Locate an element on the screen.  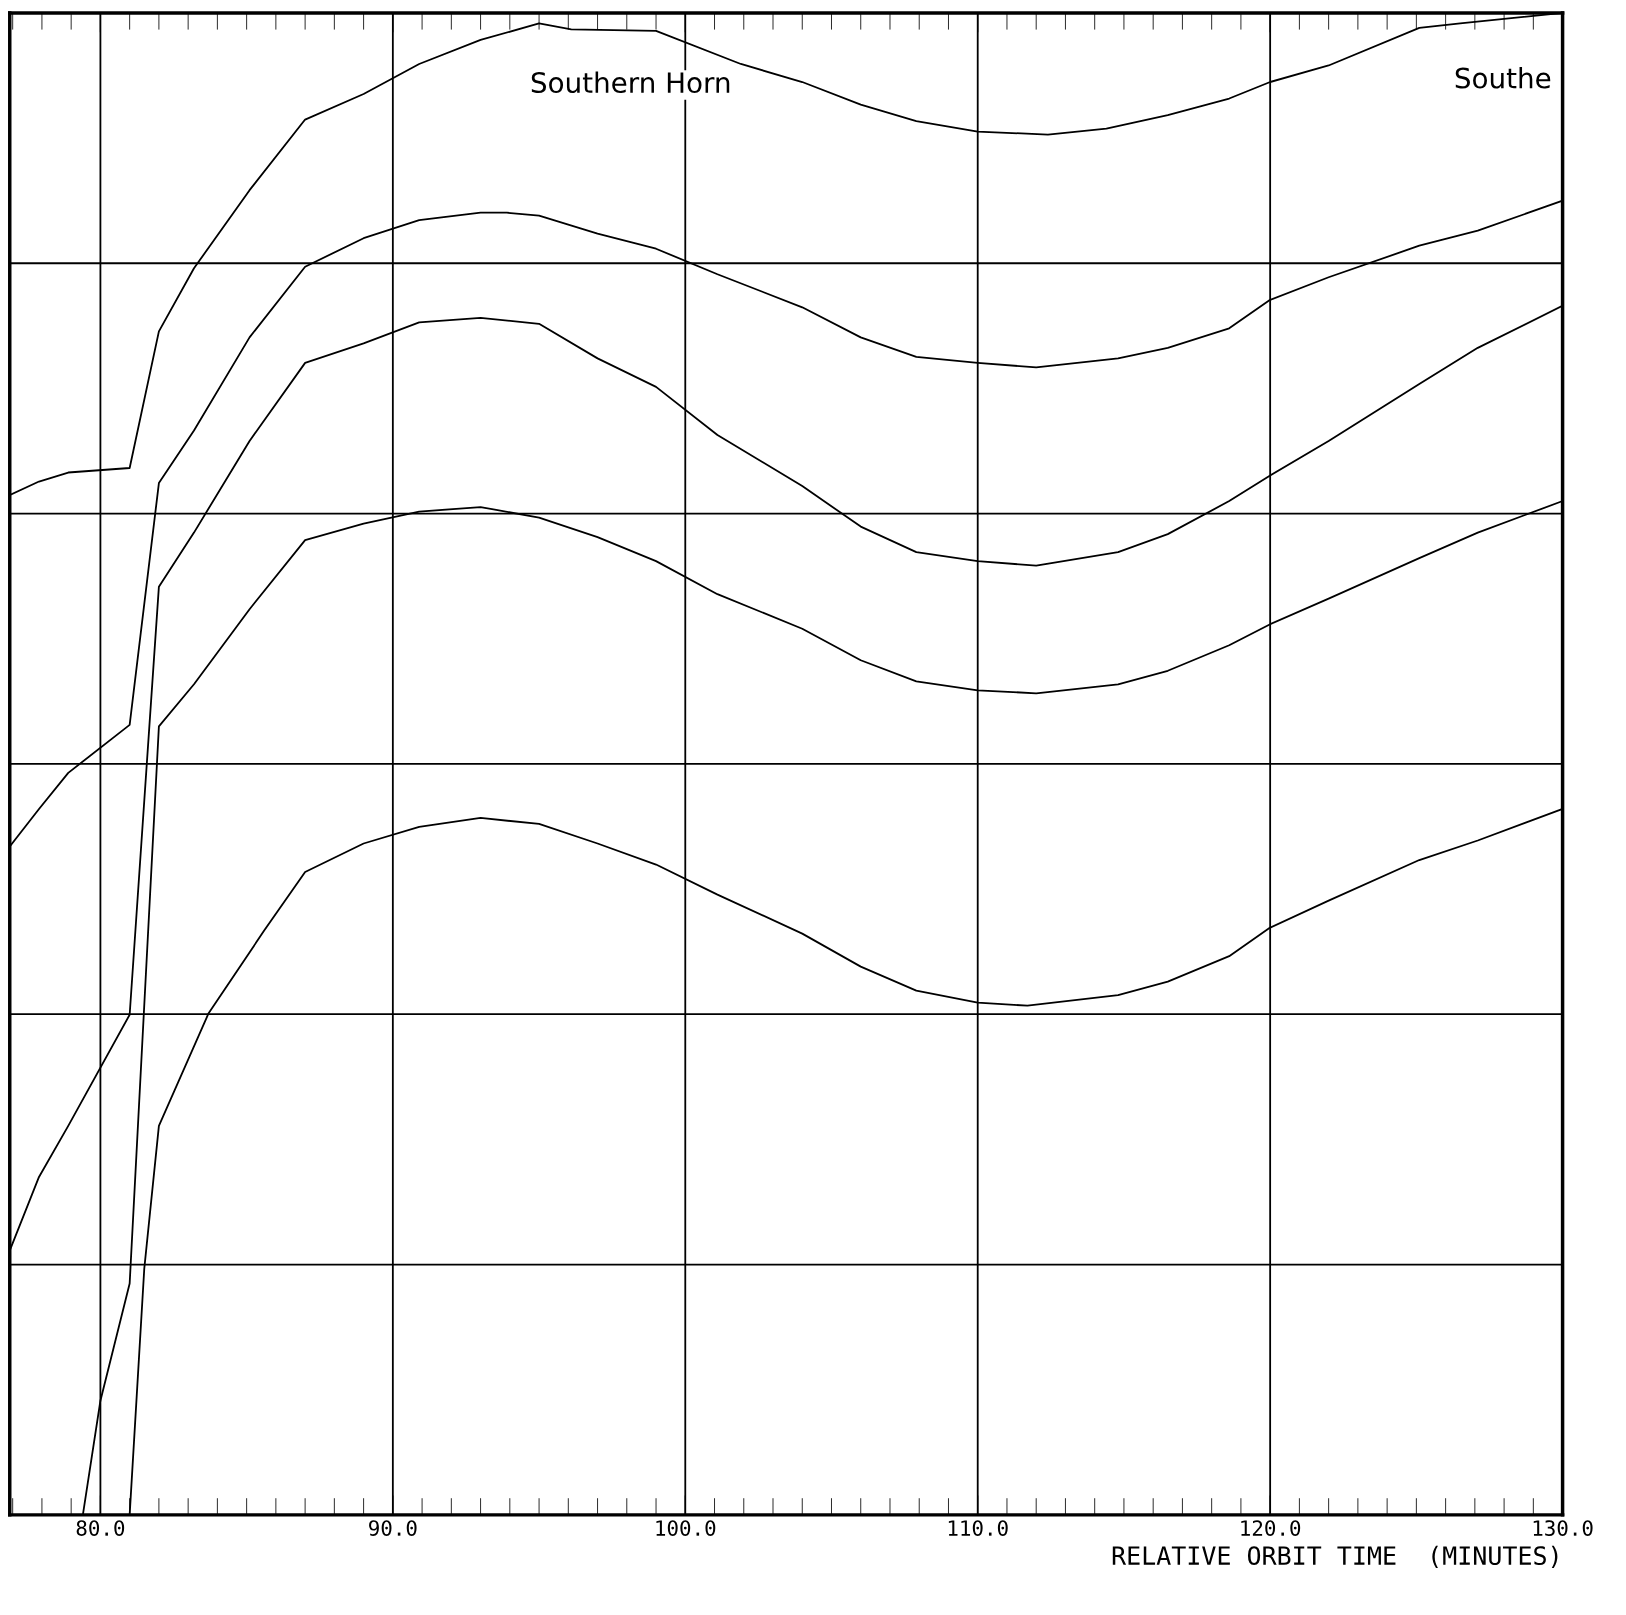
annotation: Southern Horn is located at coordinates (630, 82).